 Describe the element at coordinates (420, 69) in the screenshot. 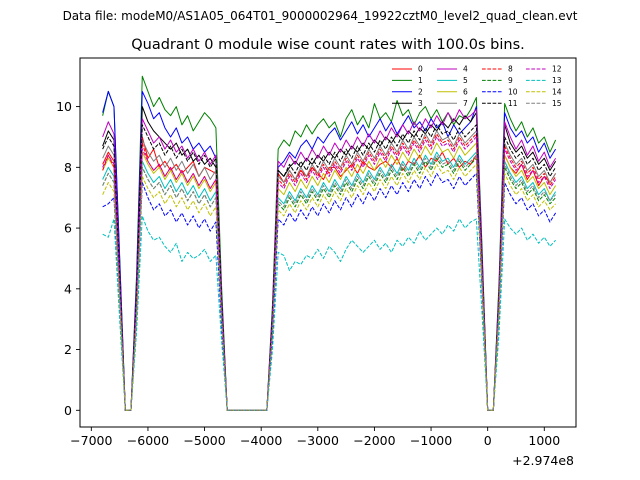

I see `legend-label-0: 0` at that location.